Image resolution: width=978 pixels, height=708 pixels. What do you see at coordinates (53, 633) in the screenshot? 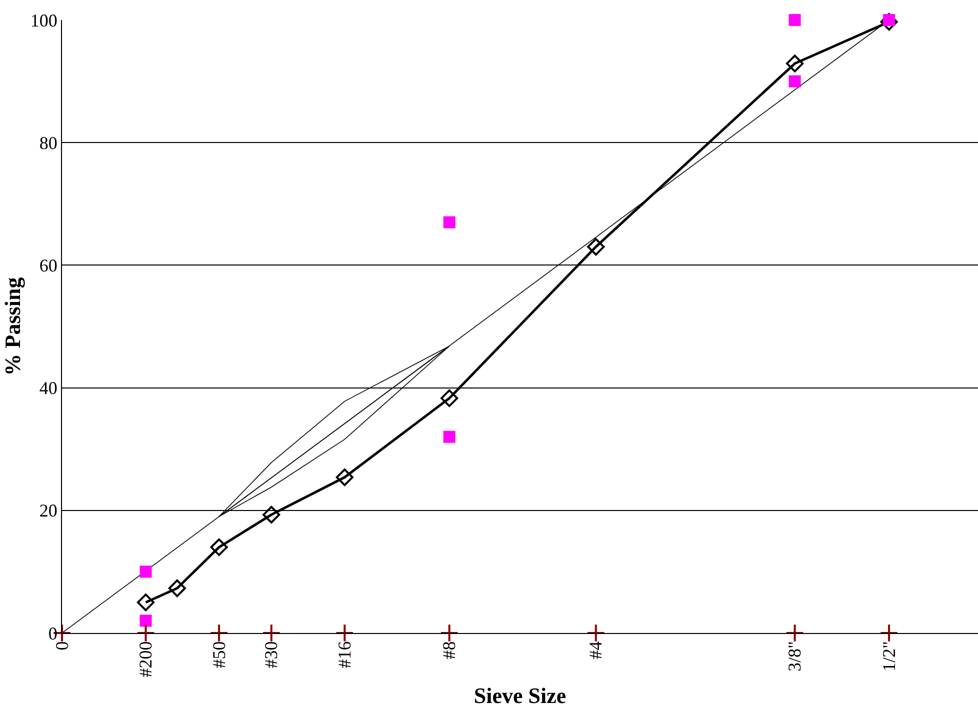
I see `y-tick-label: 0` at bounding box center [53, 633].